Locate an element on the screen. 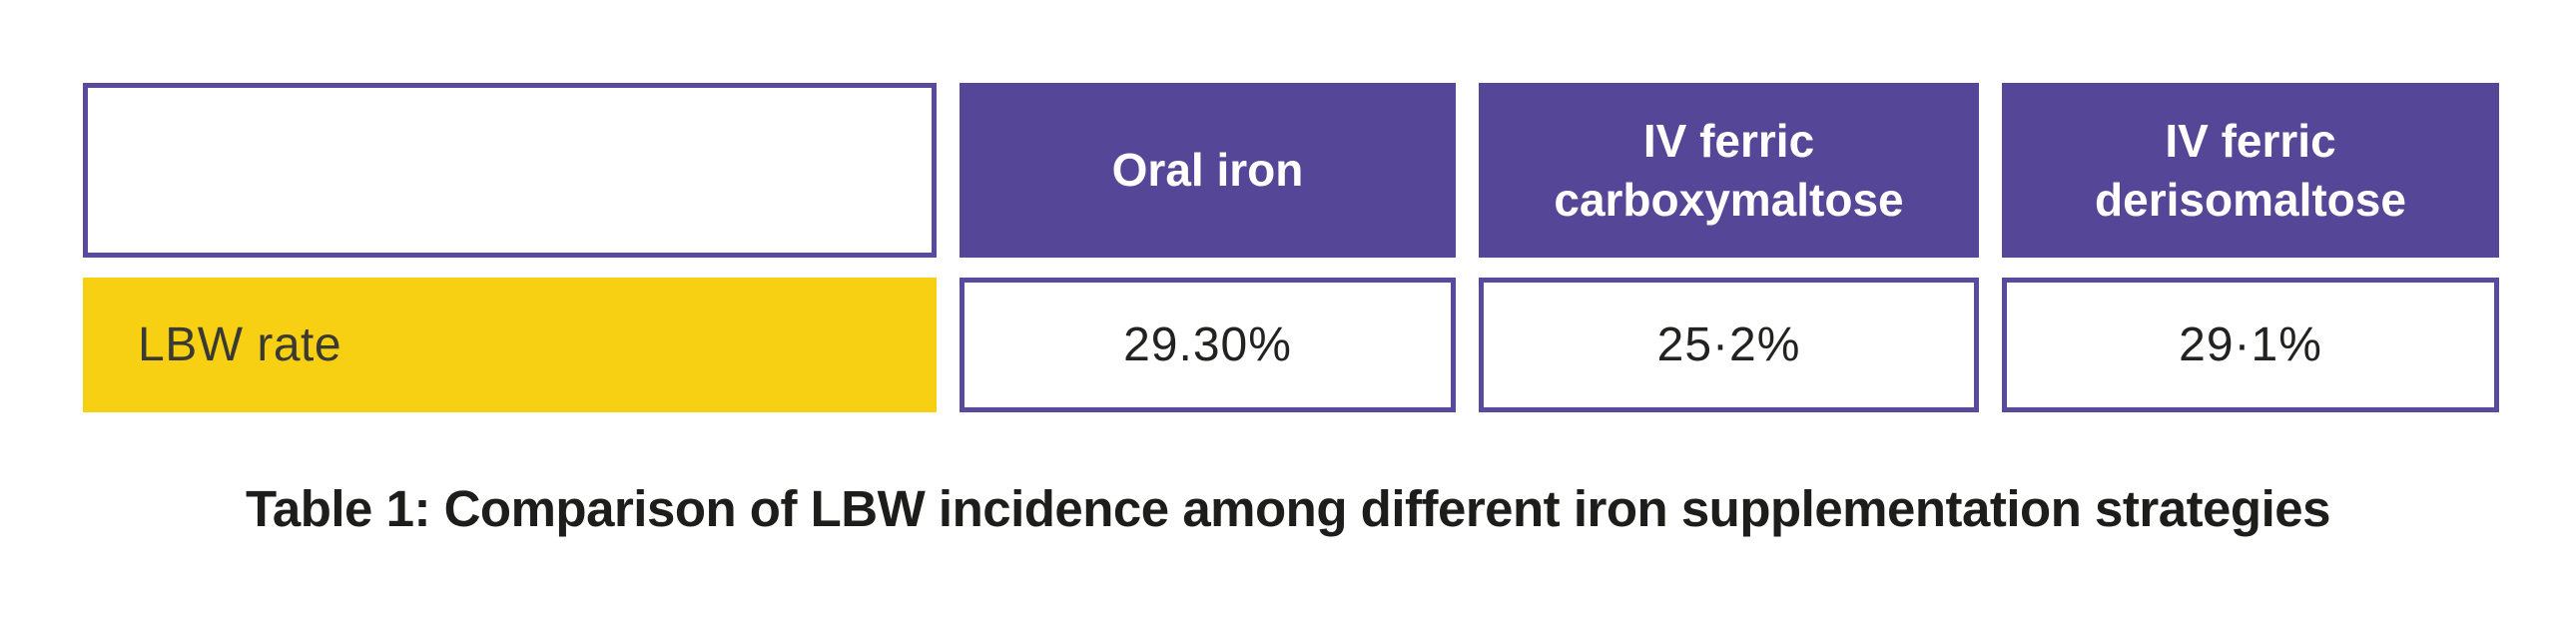  value-cell-oral-iron: 29.30% is located at coordinates (1208, 345).